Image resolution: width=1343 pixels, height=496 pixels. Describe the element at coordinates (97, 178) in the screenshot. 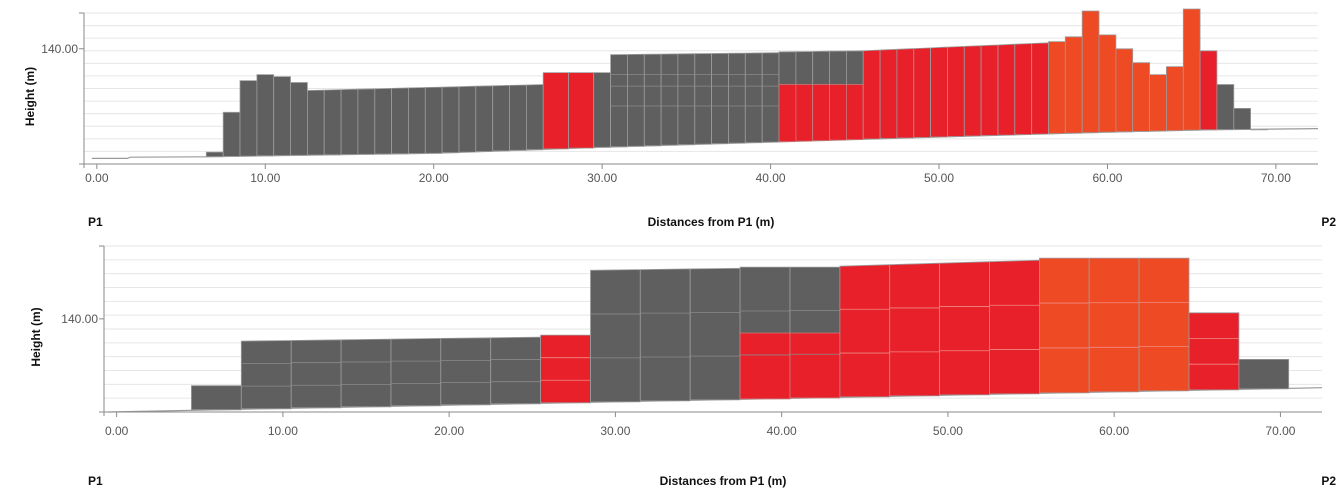

I see `x-tick-label: 0.00` at that location.